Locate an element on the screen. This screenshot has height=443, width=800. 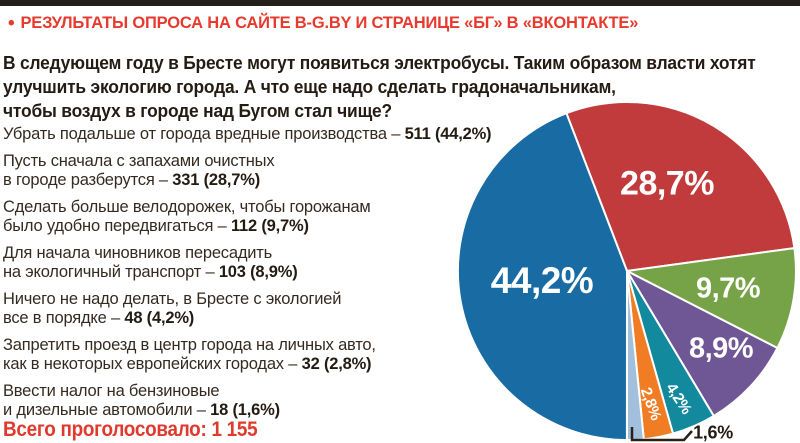
answer-text: как в некоторых европейских городах – is located at coordinates (152, 364).